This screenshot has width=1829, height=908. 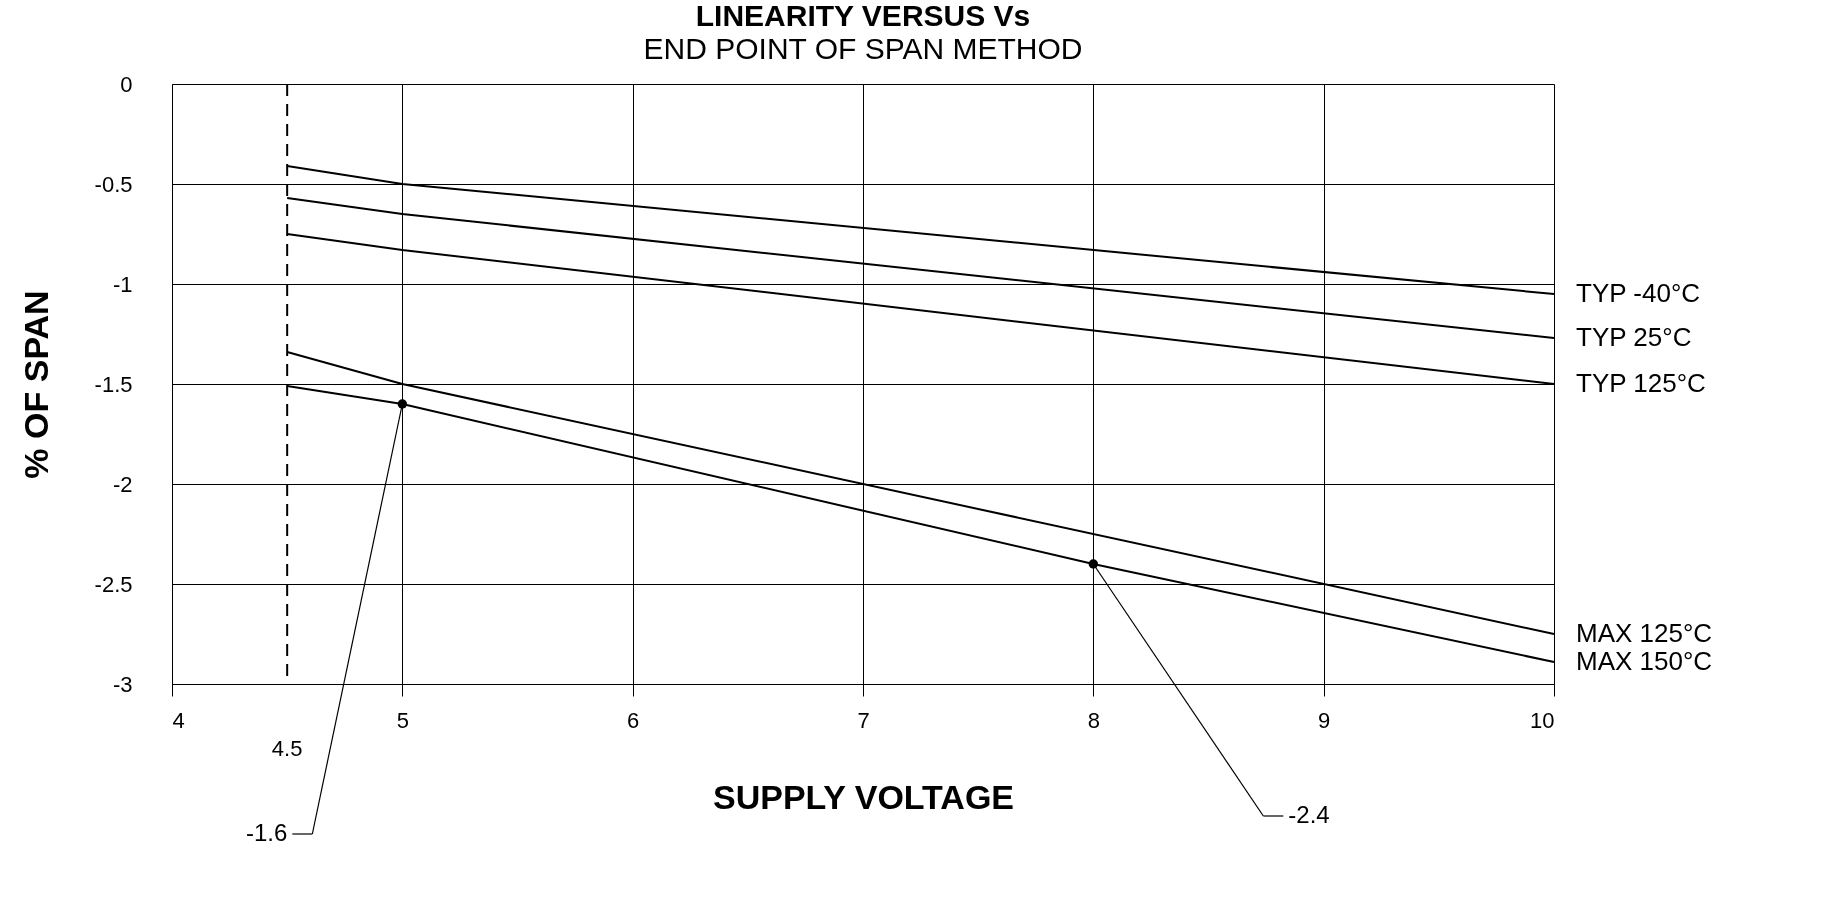 What do you see at coordinates (402, 720) in the screenshot?
I see `x-tick-label: 5` at bounding box center [402, 720].